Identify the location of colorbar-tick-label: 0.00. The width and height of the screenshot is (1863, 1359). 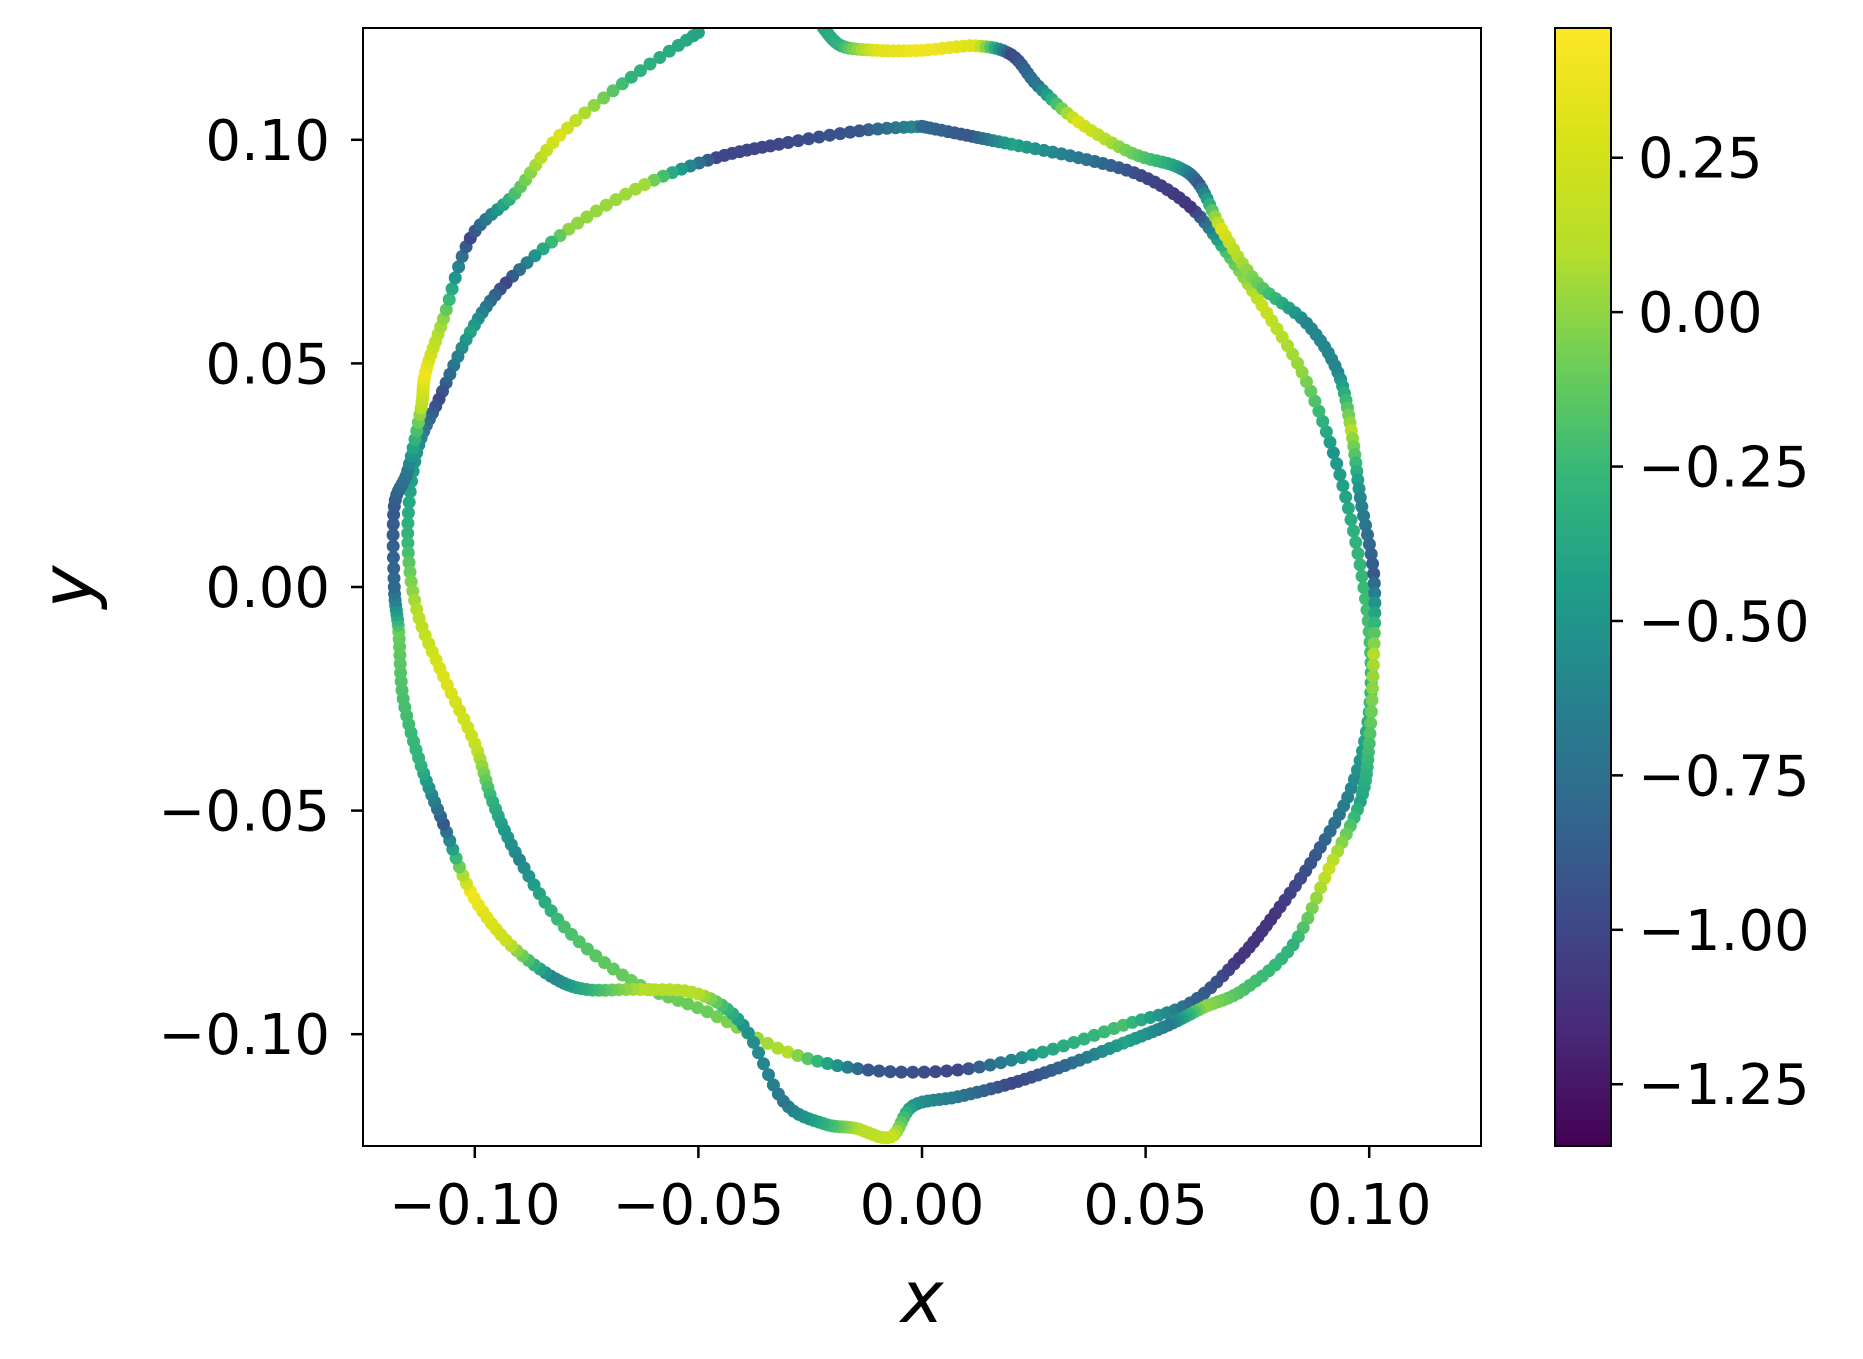
(1700, 313).